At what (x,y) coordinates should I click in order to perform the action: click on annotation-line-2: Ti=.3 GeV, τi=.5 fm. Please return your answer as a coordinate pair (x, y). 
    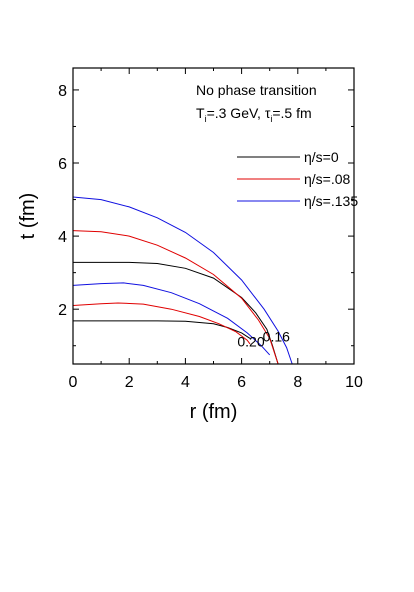
    Looking at the image, I should click on (254, 114).